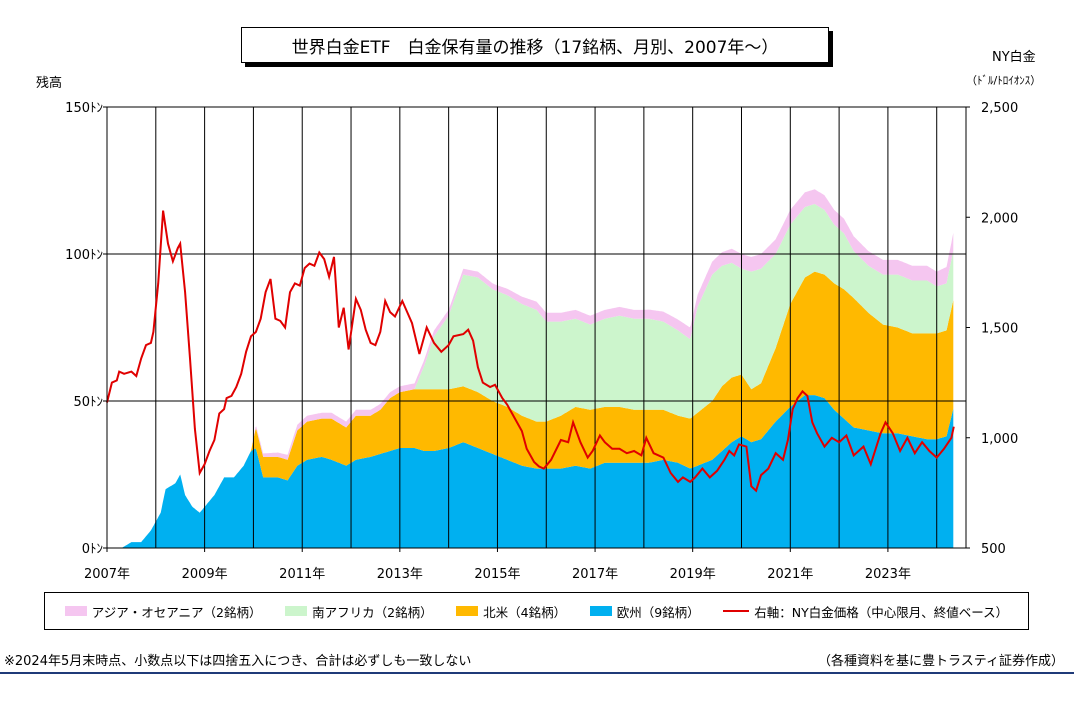  I want to click on left-tick-label: 50ﾄﾝ, so click(88, 402).